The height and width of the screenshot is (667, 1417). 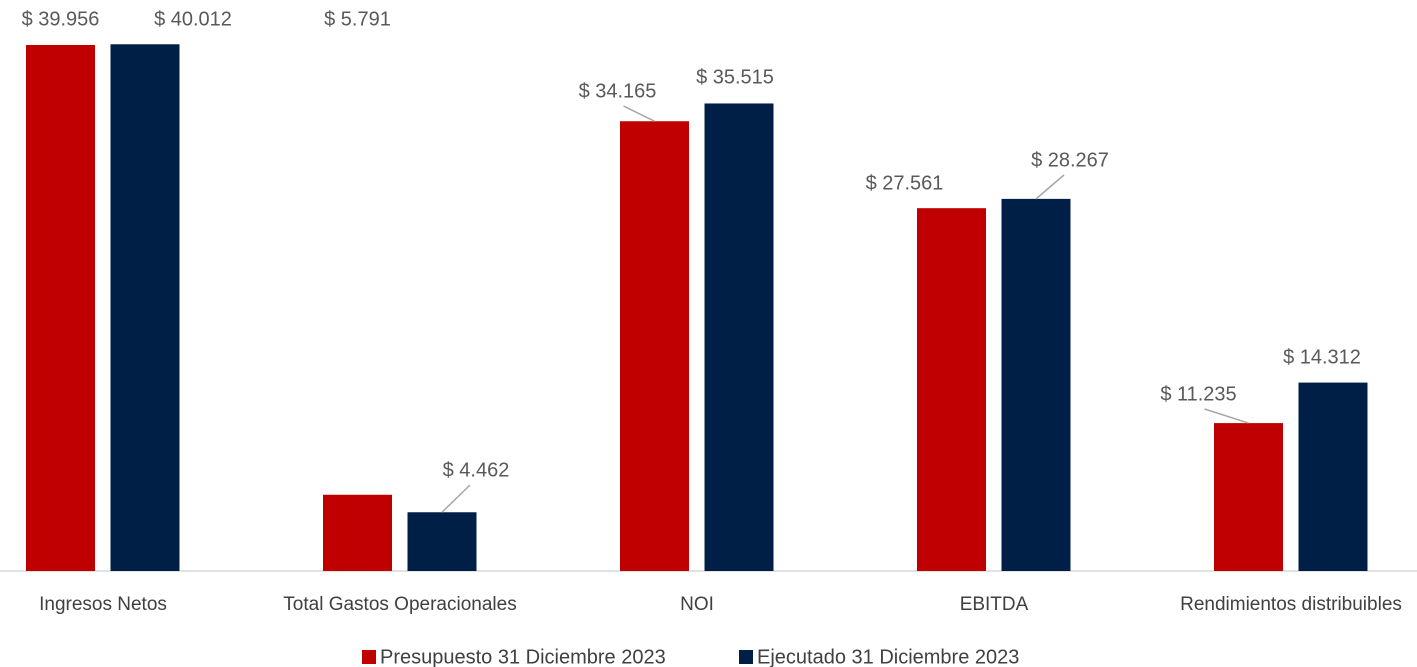 I want to click on legend-label: Presupuesto 31 Diciembre 2023, so click(x=523, y=656).